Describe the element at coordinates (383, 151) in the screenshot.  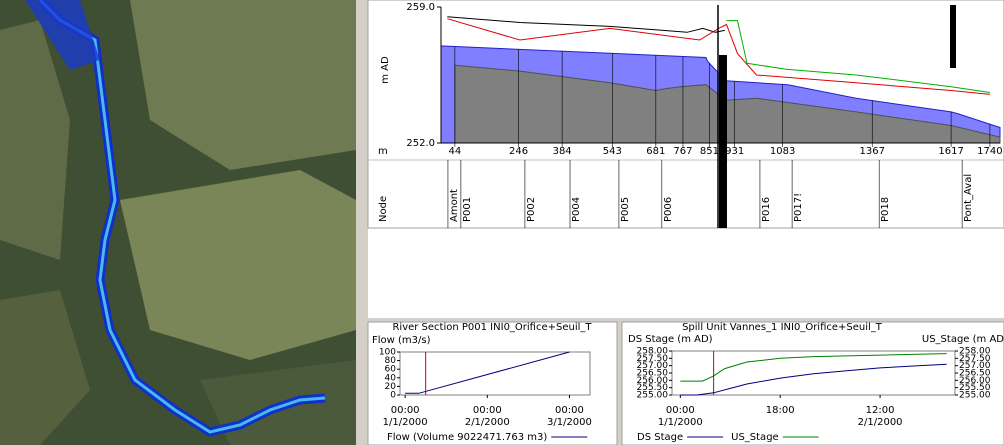
I see `x-axis-label: m` at that location.